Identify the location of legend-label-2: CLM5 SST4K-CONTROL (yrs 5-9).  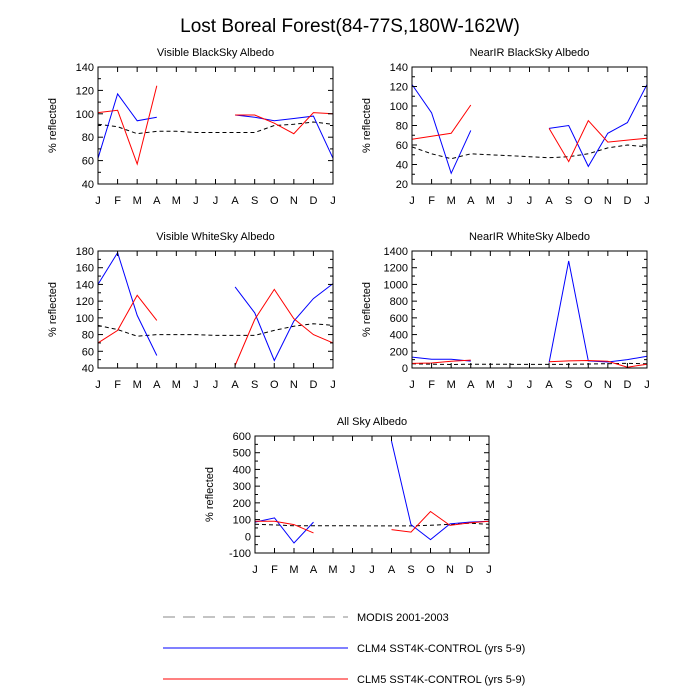
(441, 680).